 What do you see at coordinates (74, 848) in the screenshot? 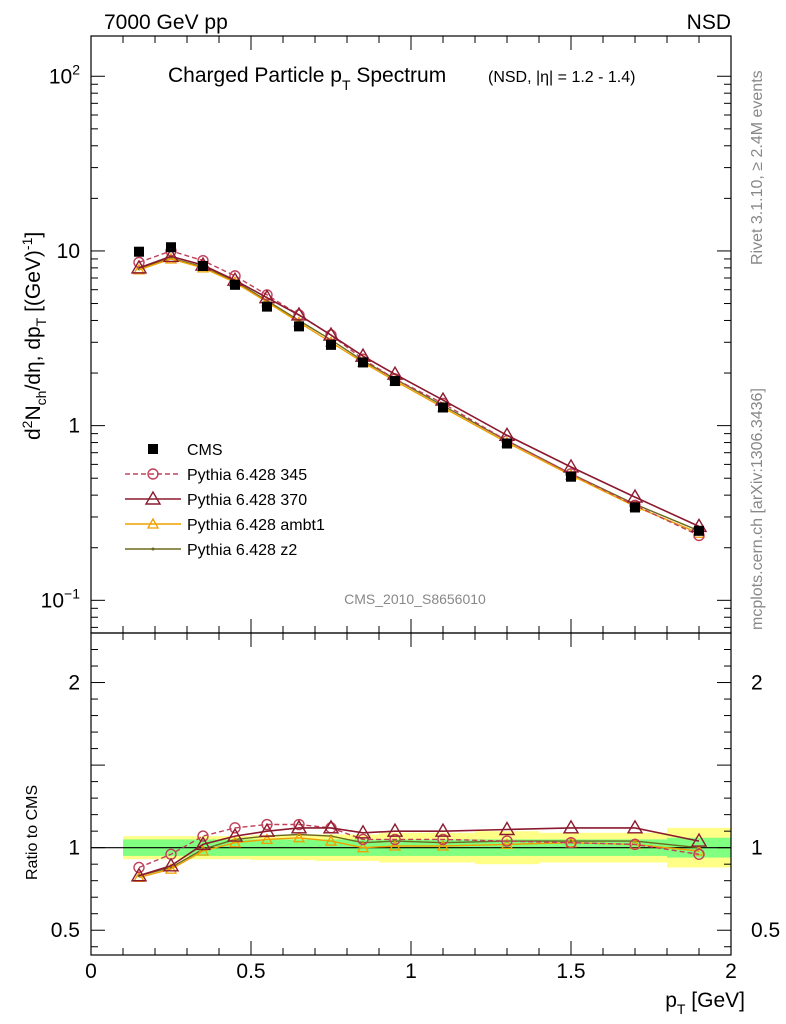
I see `ratio-y-tick-label: 1` at bounding box center [74, 848].